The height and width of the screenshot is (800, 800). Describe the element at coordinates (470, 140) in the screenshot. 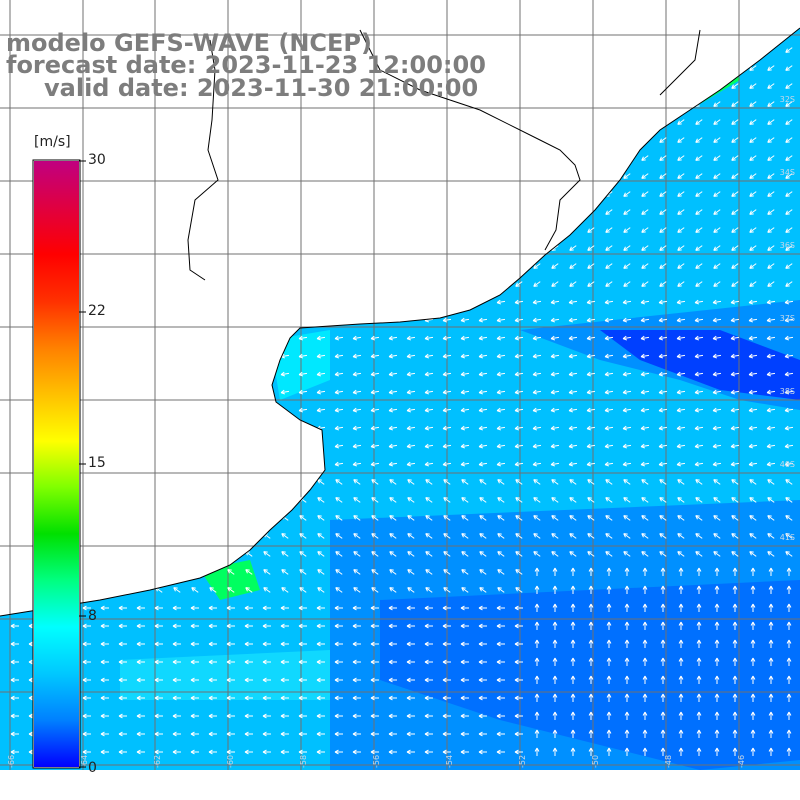

I see `border-line` at that location.